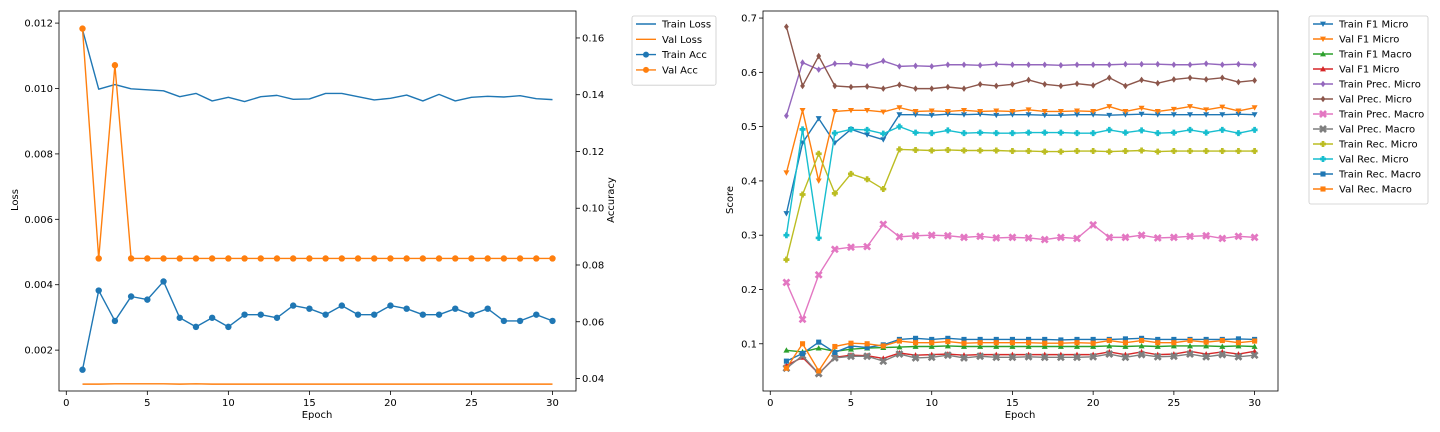  What do you see at coordinates (1378, 145) in the screenshot?
I see `legend-label: Train Rec. Micro` at bounding box center [1378, 145].